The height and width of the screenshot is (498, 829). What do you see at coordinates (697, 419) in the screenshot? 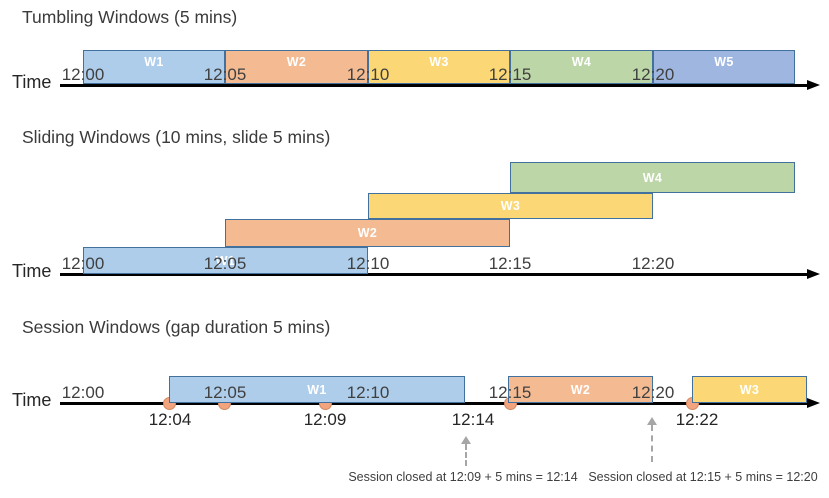
I see `event-time-label: 12:22` at bounding box center [697, 419].